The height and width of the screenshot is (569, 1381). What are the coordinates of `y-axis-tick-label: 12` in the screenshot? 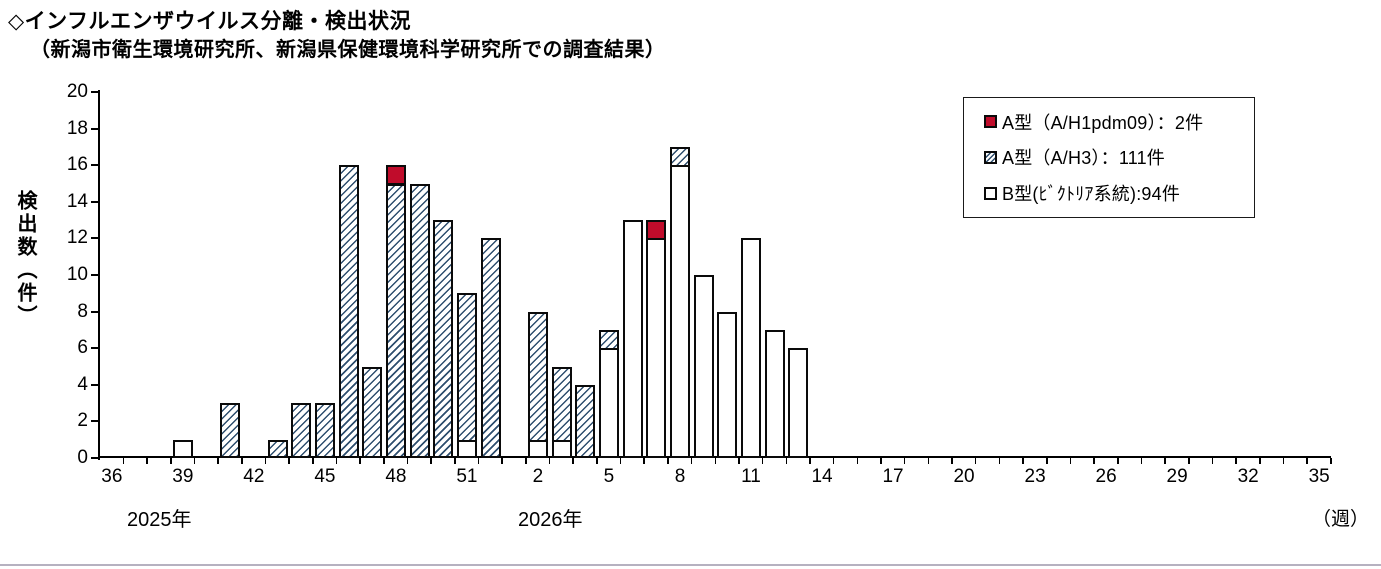 It's located at (77, 238).